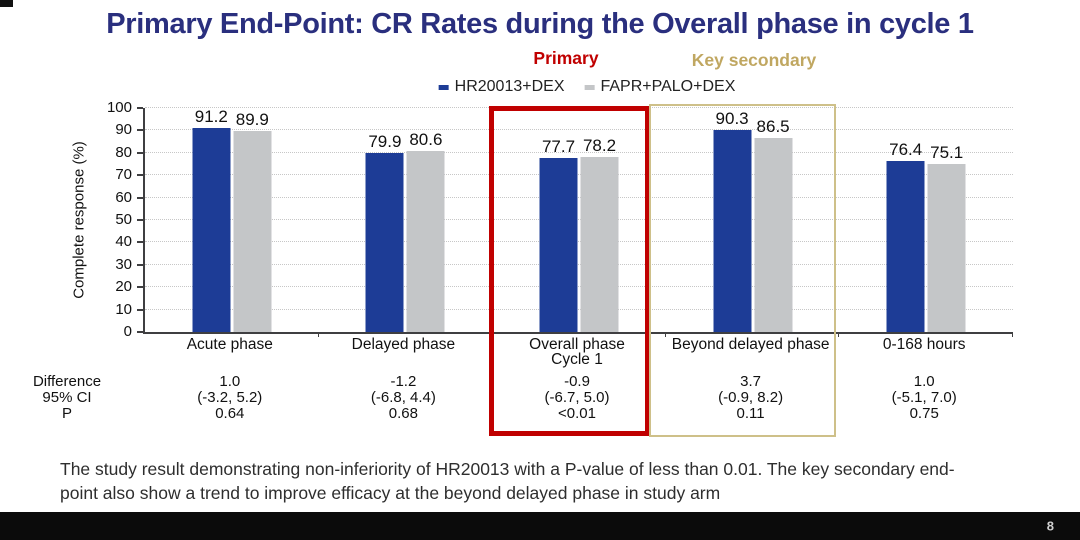  Describe the element at coordinates (119, 107) in the screenshot. I see `y-tick-label: 100` at that location.